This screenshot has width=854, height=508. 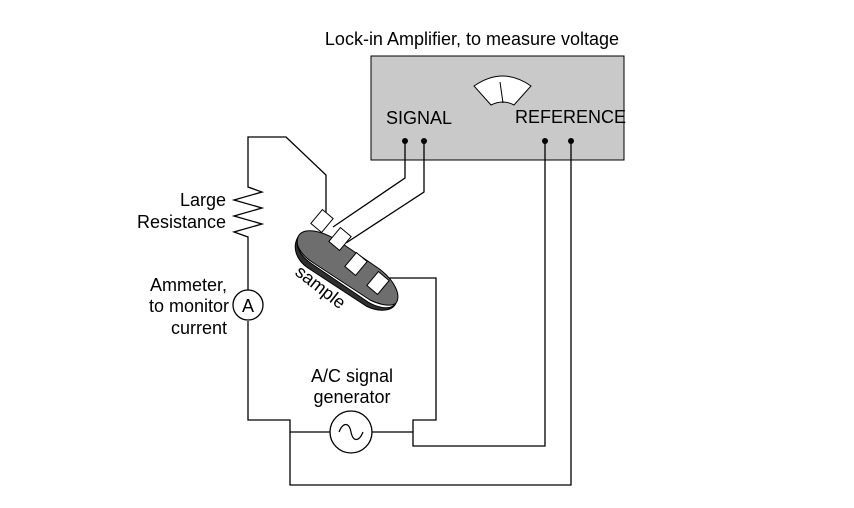 What do you see at coordinates (199, 328) in the screenshot?
I see `ammeter-label-line3: current` at bounding box center [199, 328].